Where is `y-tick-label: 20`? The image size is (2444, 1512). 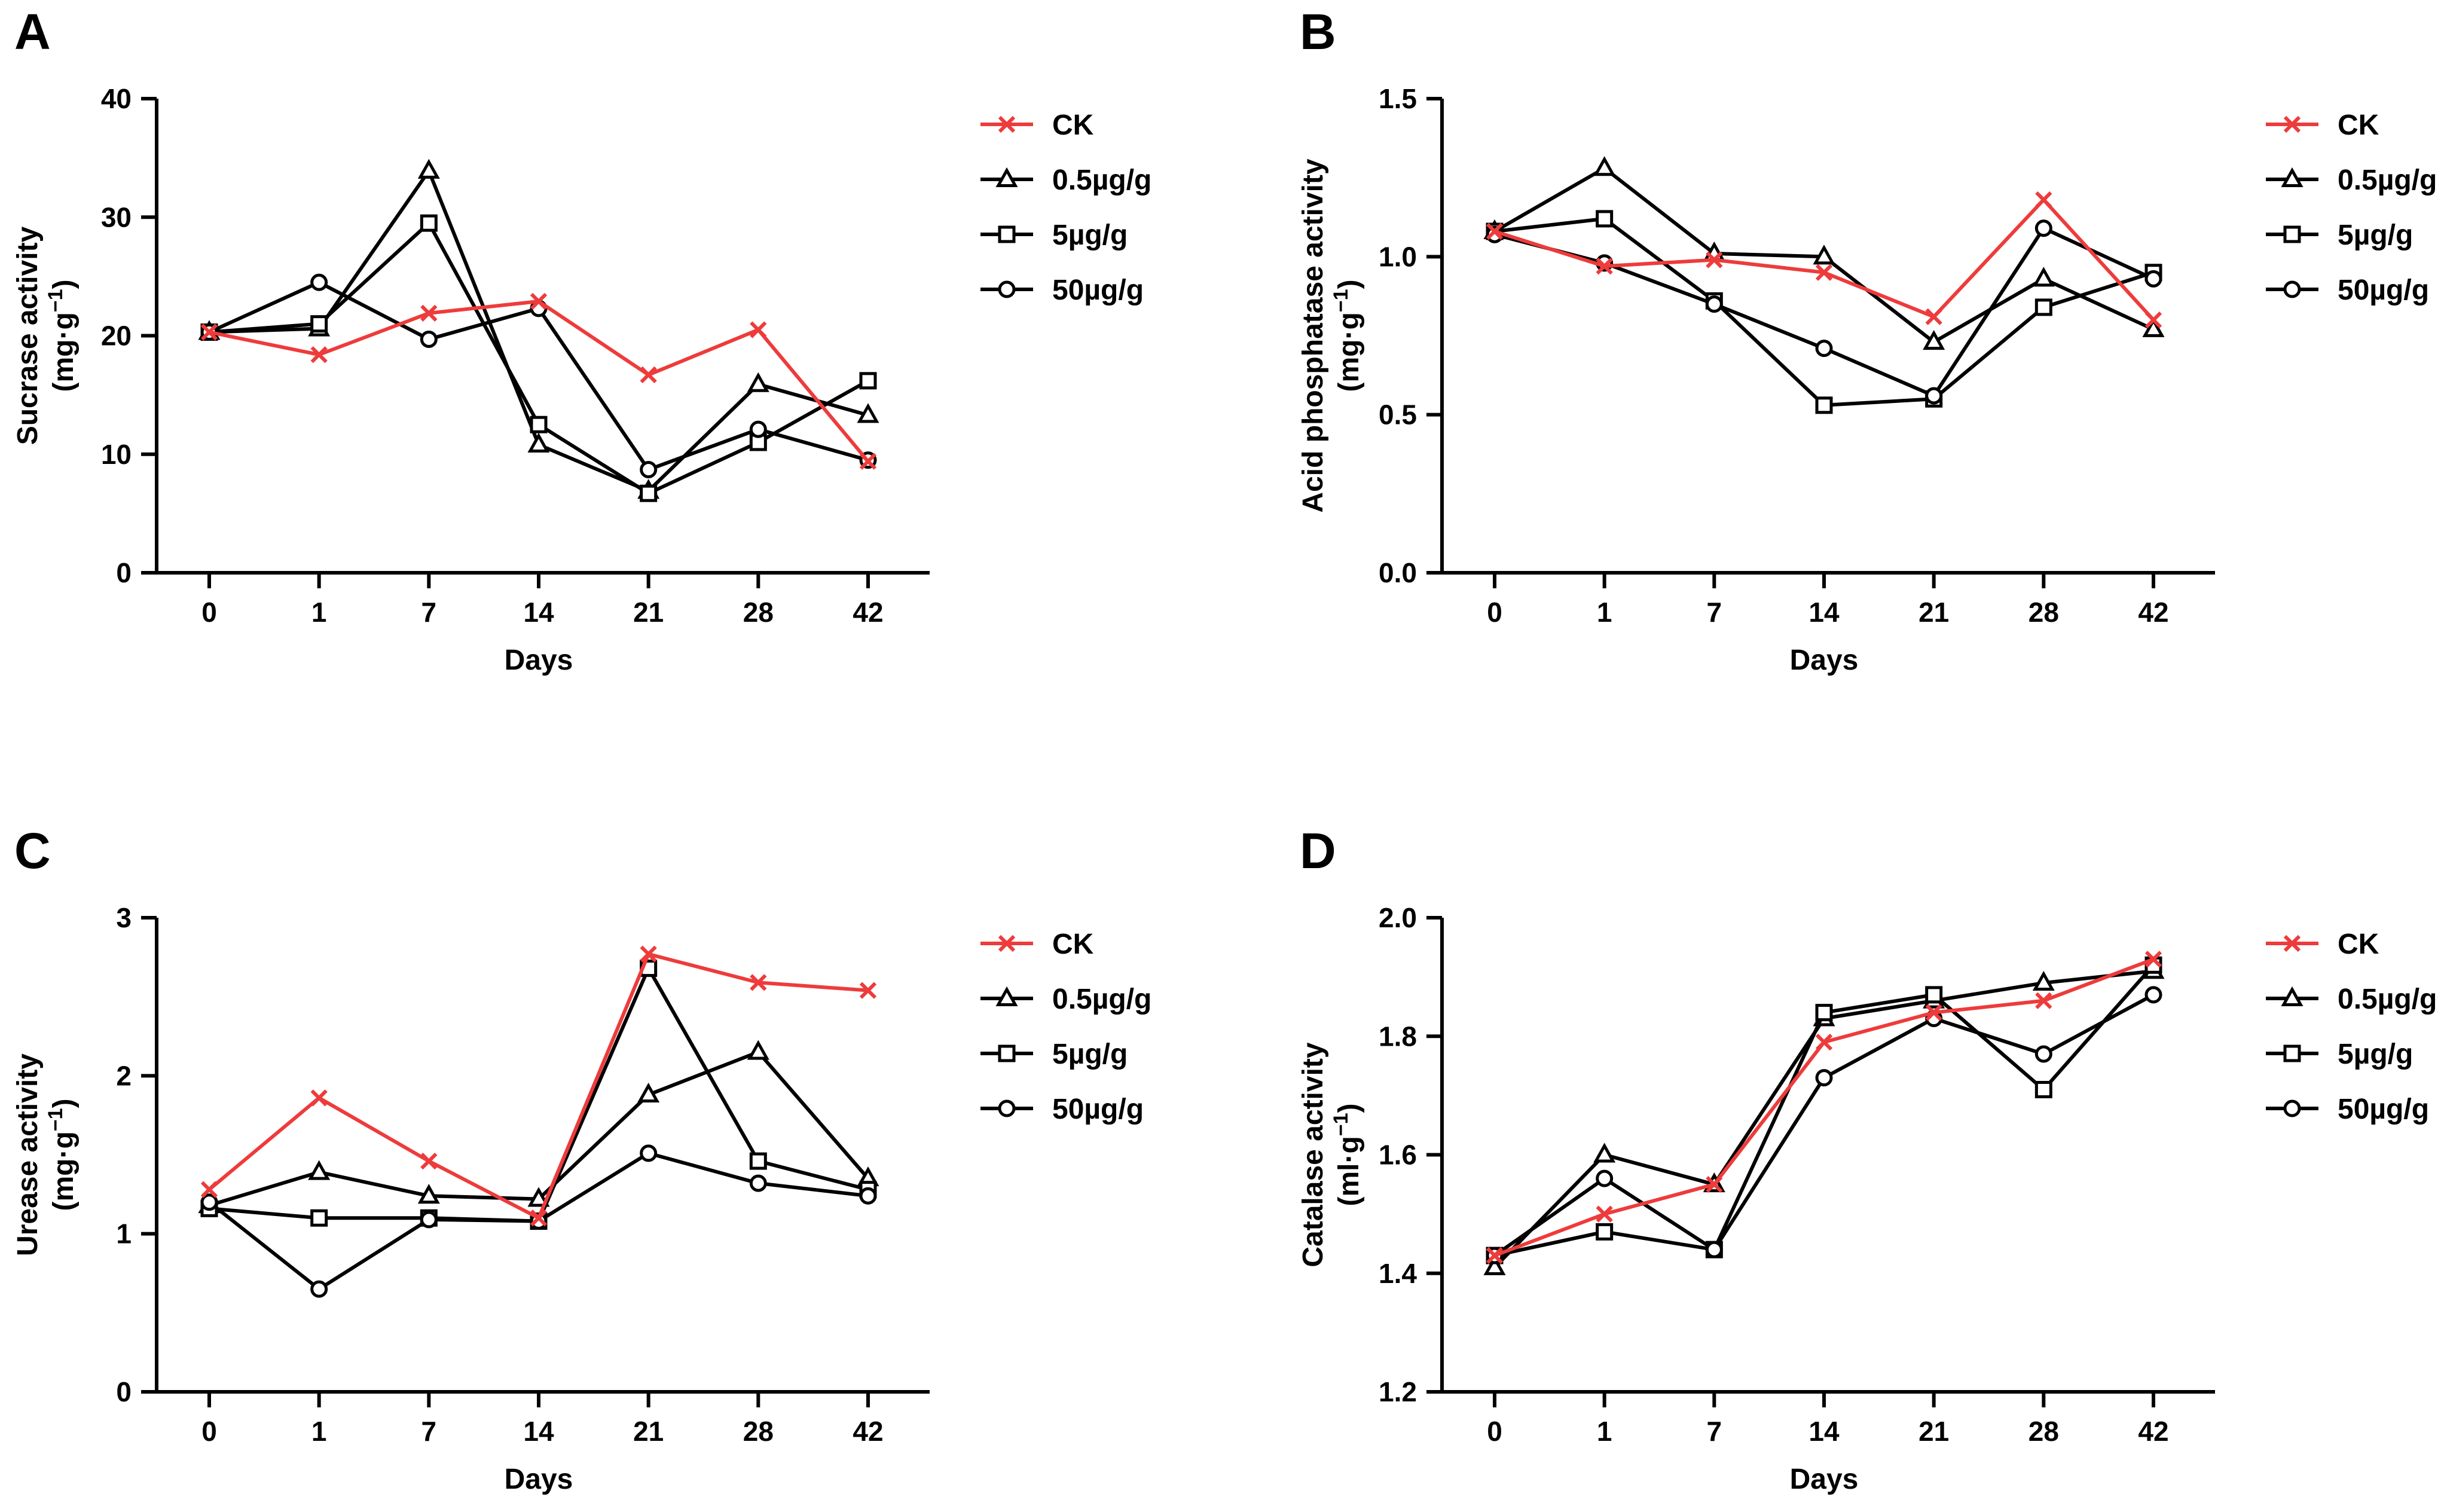 y-tick-label: 20 is located at coordinates (116, 336).